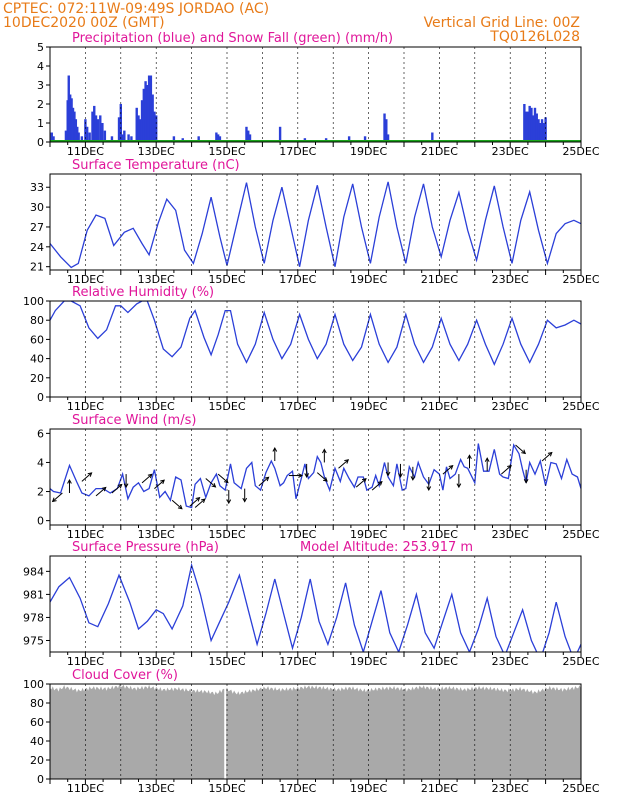  Describe the element at coordinates (40, 779) in the screenshot. I see `y-tick-label: 0` at that location.